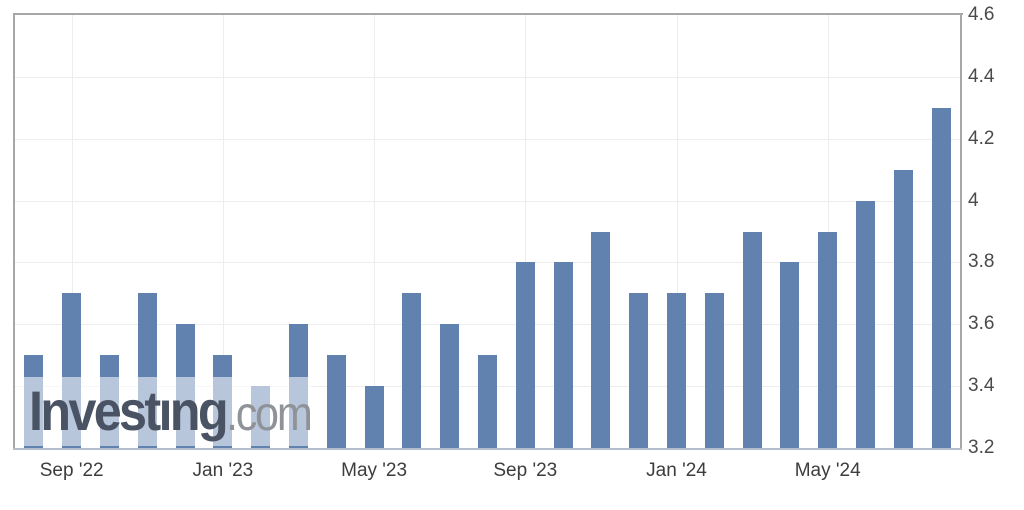 The image size is (1024, 510). Describe the element at coordinates (374, 470) in the screenshot. I see `x-tick-label: May '23` at that location.